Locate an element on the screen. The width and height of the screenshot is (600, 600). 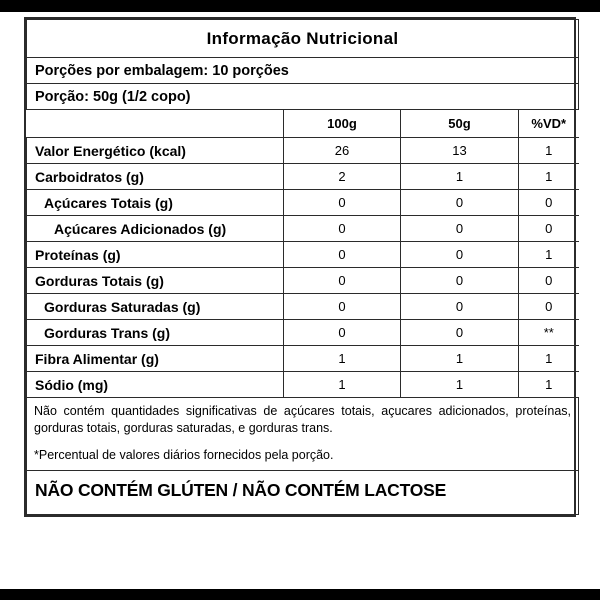
nutrient-name: Gorduras Saturadas (g) is located at coordinates (155, 306).